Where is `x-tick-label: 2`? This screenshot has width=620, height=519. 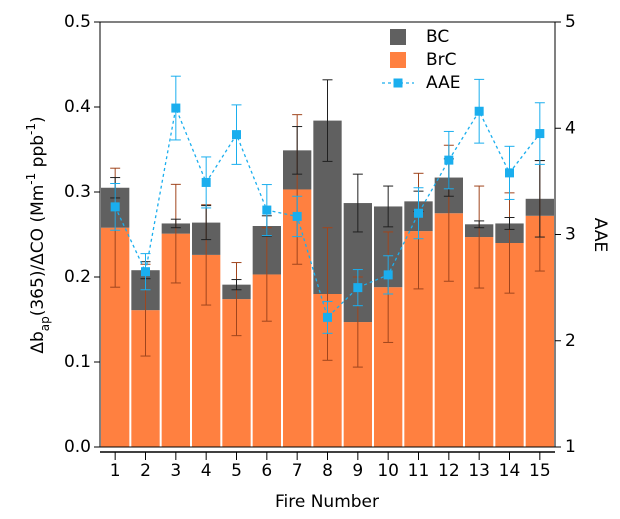
x-tick-label: 2 is located at coordinates (145, 471).